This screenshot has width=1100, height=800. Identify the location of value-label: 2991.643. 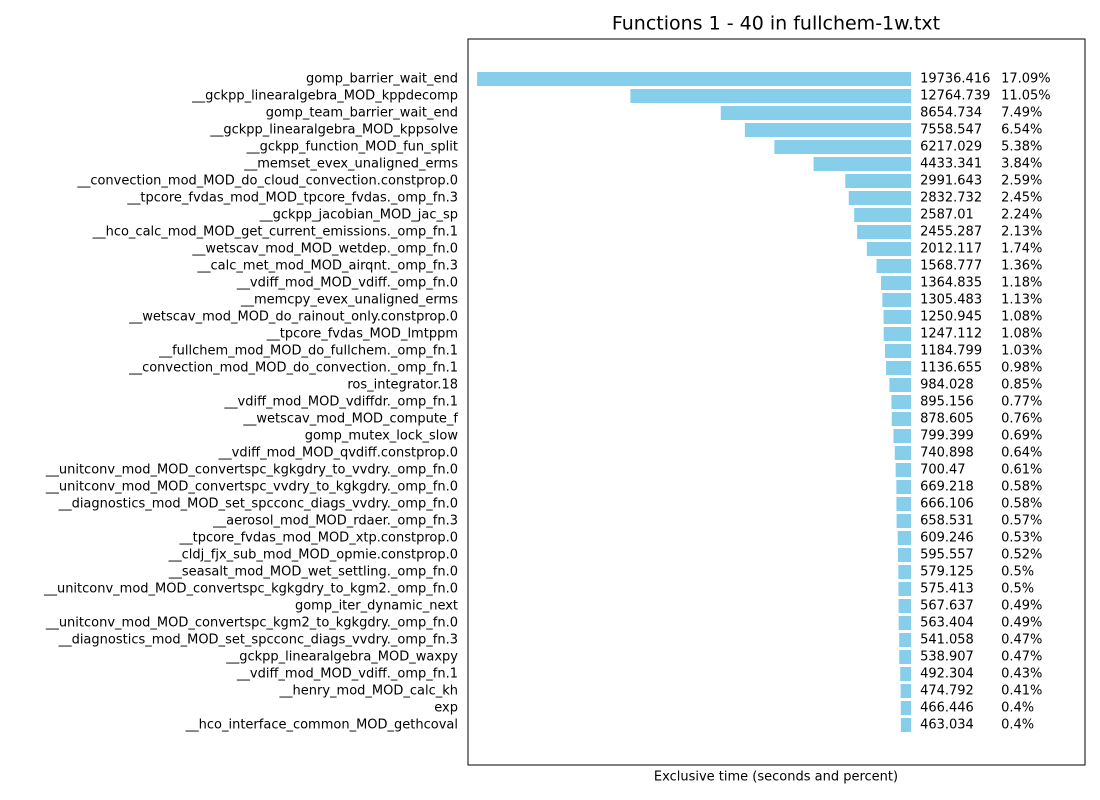
(951, 181).